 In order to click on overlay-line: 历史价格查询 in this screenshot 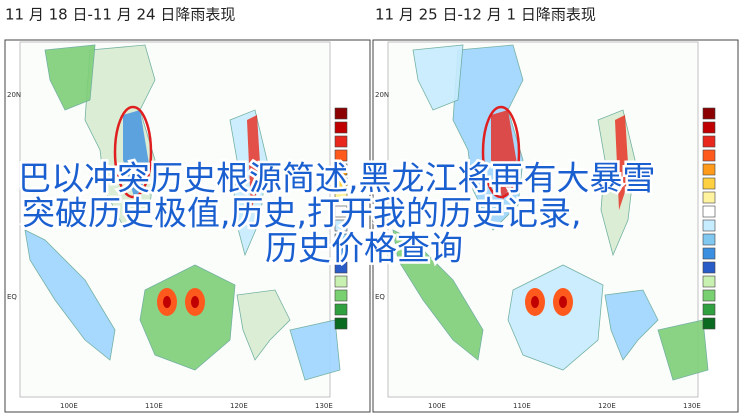, I will do `click(364, 248)`.